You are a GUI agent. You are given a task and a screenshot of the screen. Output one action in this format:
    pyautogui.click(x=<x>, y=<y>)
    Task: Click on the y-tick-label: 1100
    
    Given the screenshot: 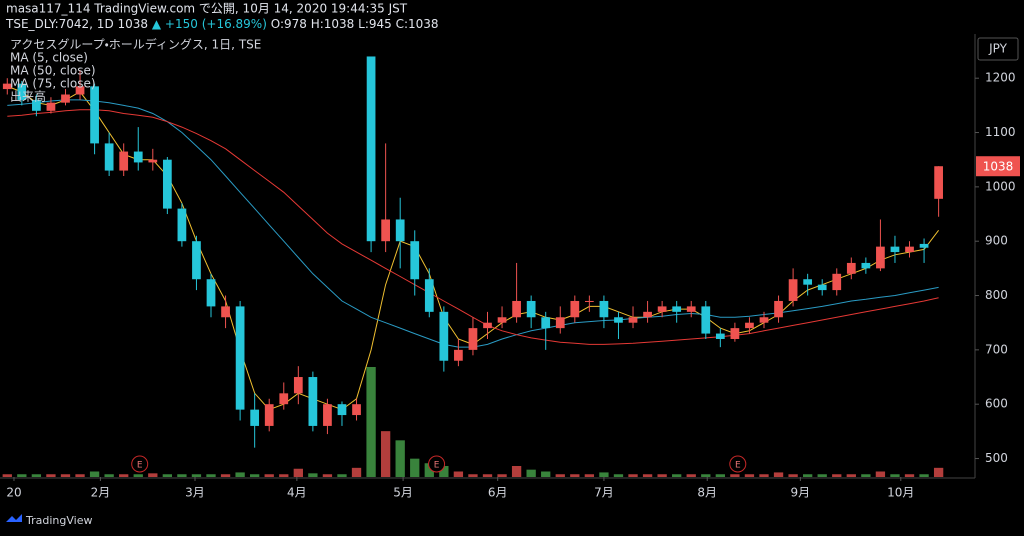 What is the action you would take?
    pyautogui.click(x=1000, y=132)
    